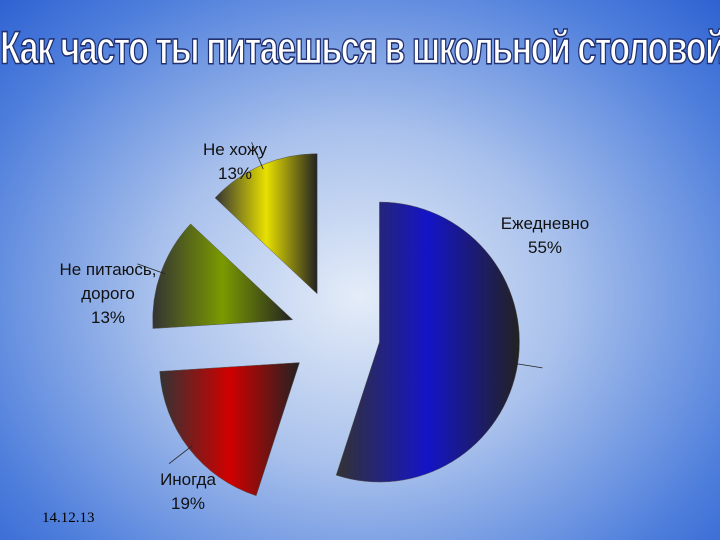 This screenshot has height=540, width=720. I want to click on category-label: Ежедневно, so click(545, 223).